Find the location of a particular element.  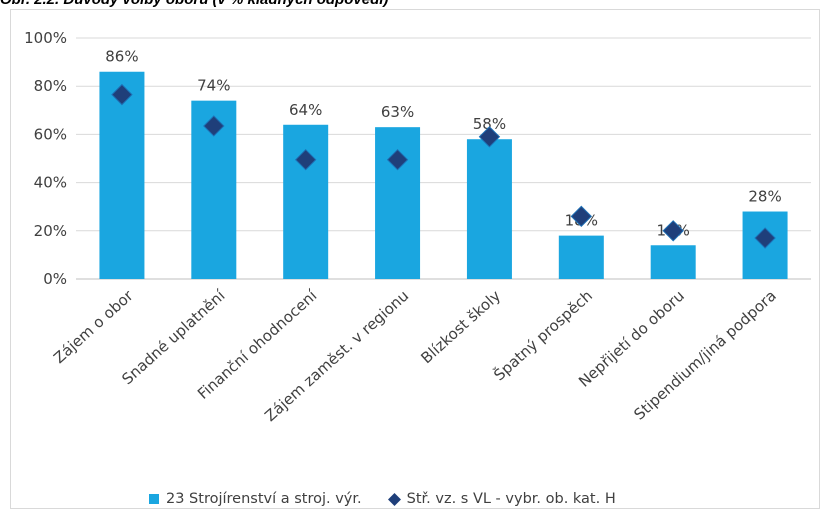

legend-item-markers: Stř. vz. s VL - vybr. ob. kat. H is located at coordinates (501, 499).